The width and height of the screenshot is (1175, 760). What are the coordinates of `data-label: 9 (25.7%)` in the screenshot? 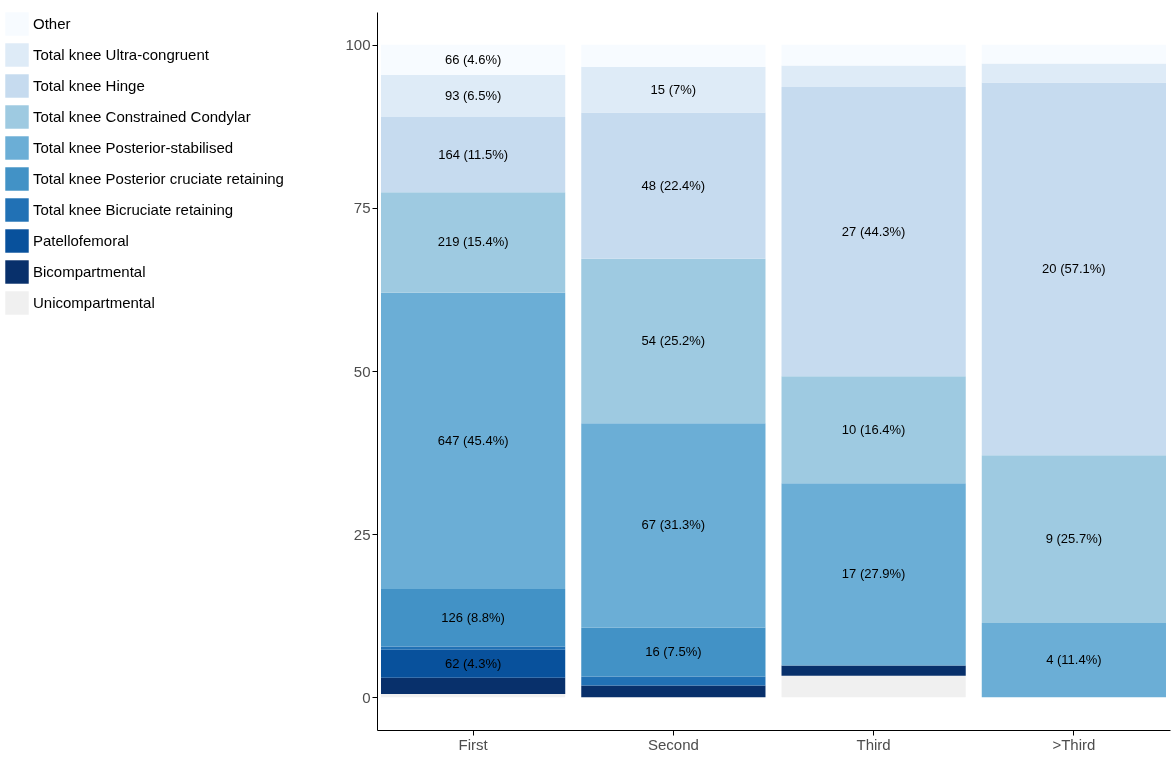 It's located at (1074, 539).